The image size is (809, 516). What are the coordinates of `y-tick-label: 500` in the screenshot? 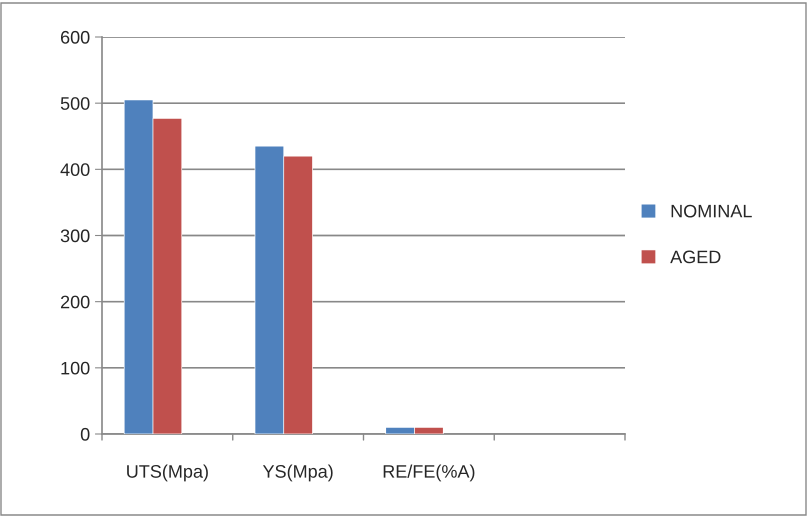 It's located at (75, 103).